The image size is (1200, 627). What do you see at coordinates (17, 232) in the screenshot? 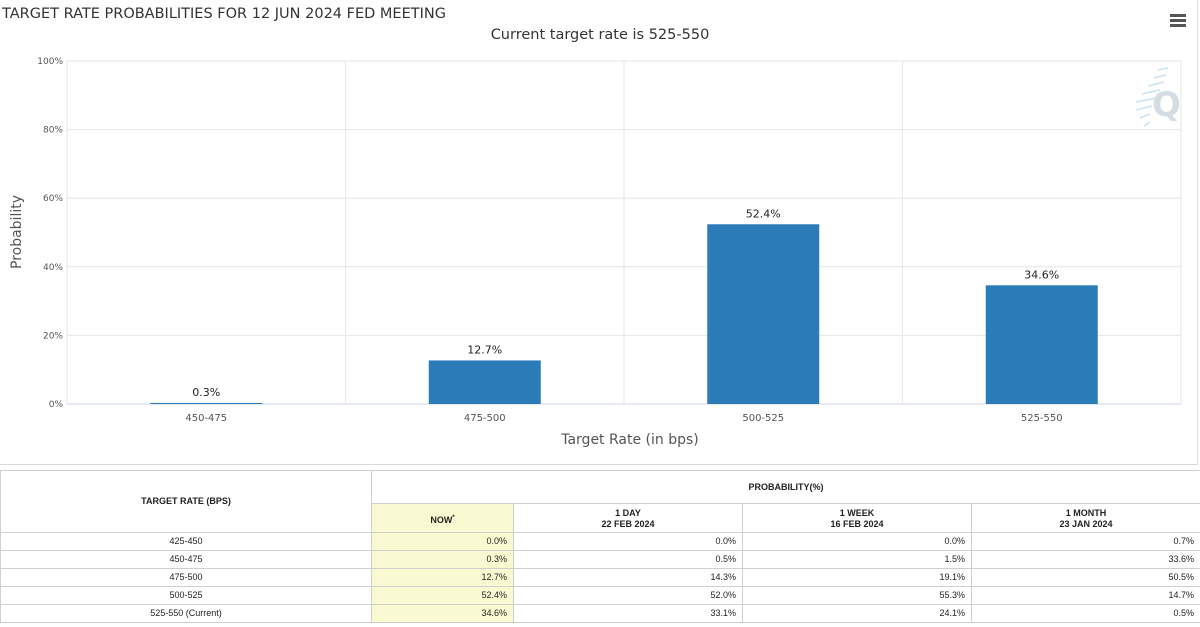
I see `y-axis-title: Probability` at bounding box center [17, 232].